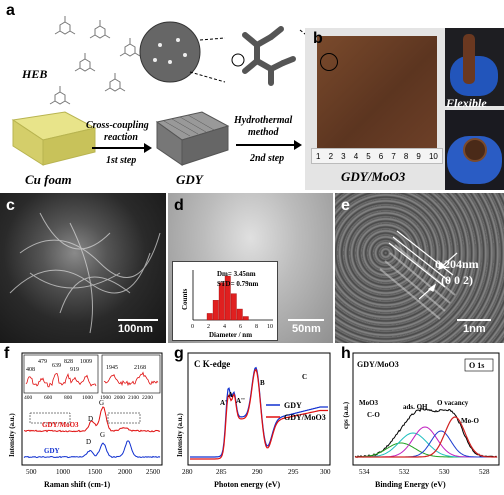 The height and width of the screenshot is (495, 504). Describe the element at coordinates (101, 403) in the screenshot. I see `peak-g-top: G` at that location.